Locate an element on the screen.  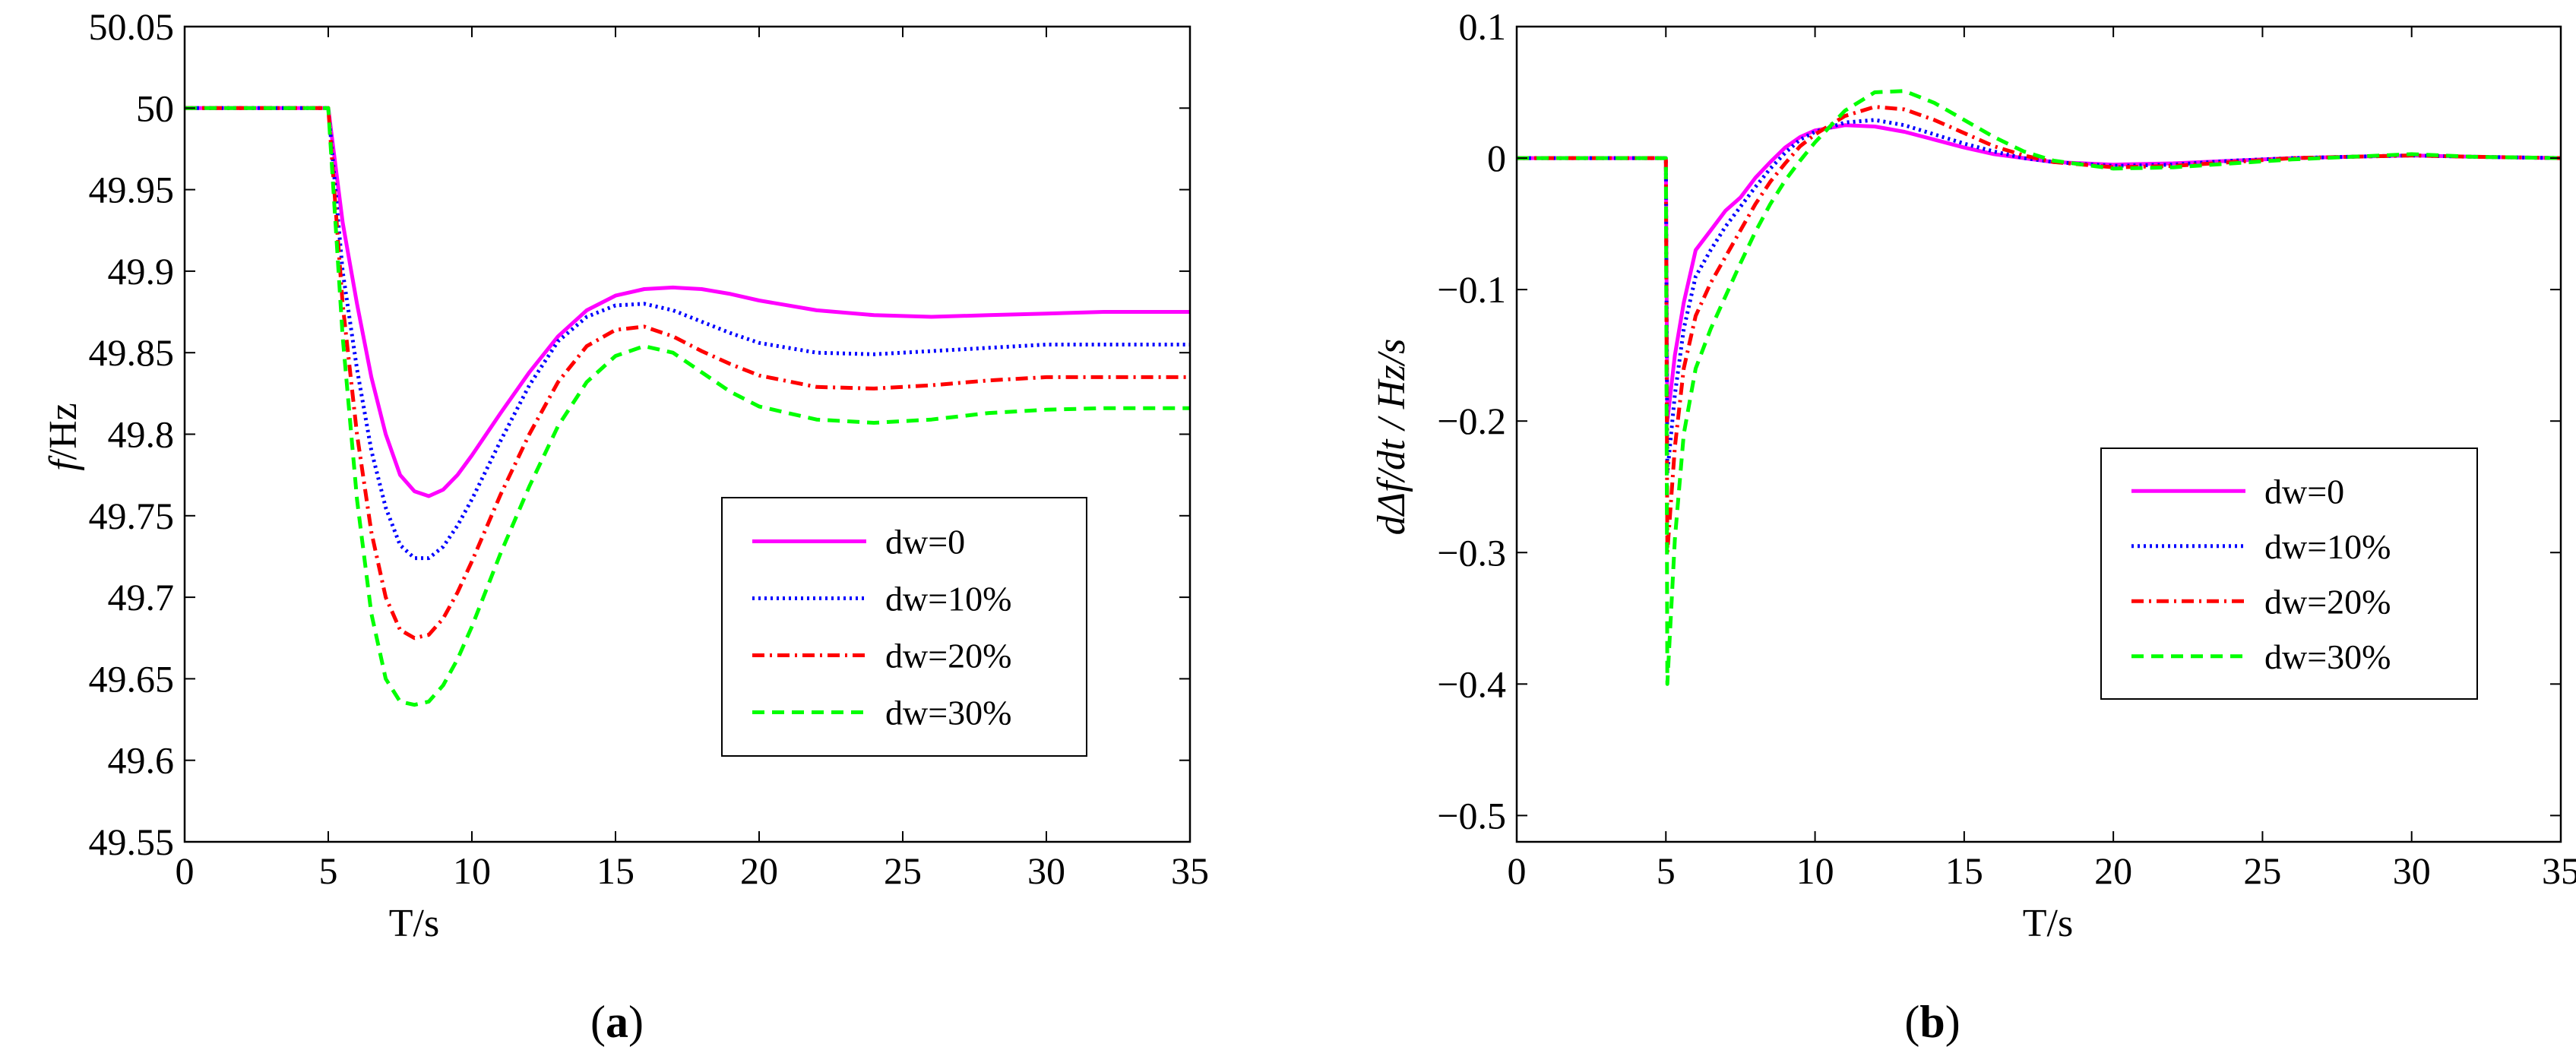
caption-letter-b: b is located at coordinates (1932, 1022).